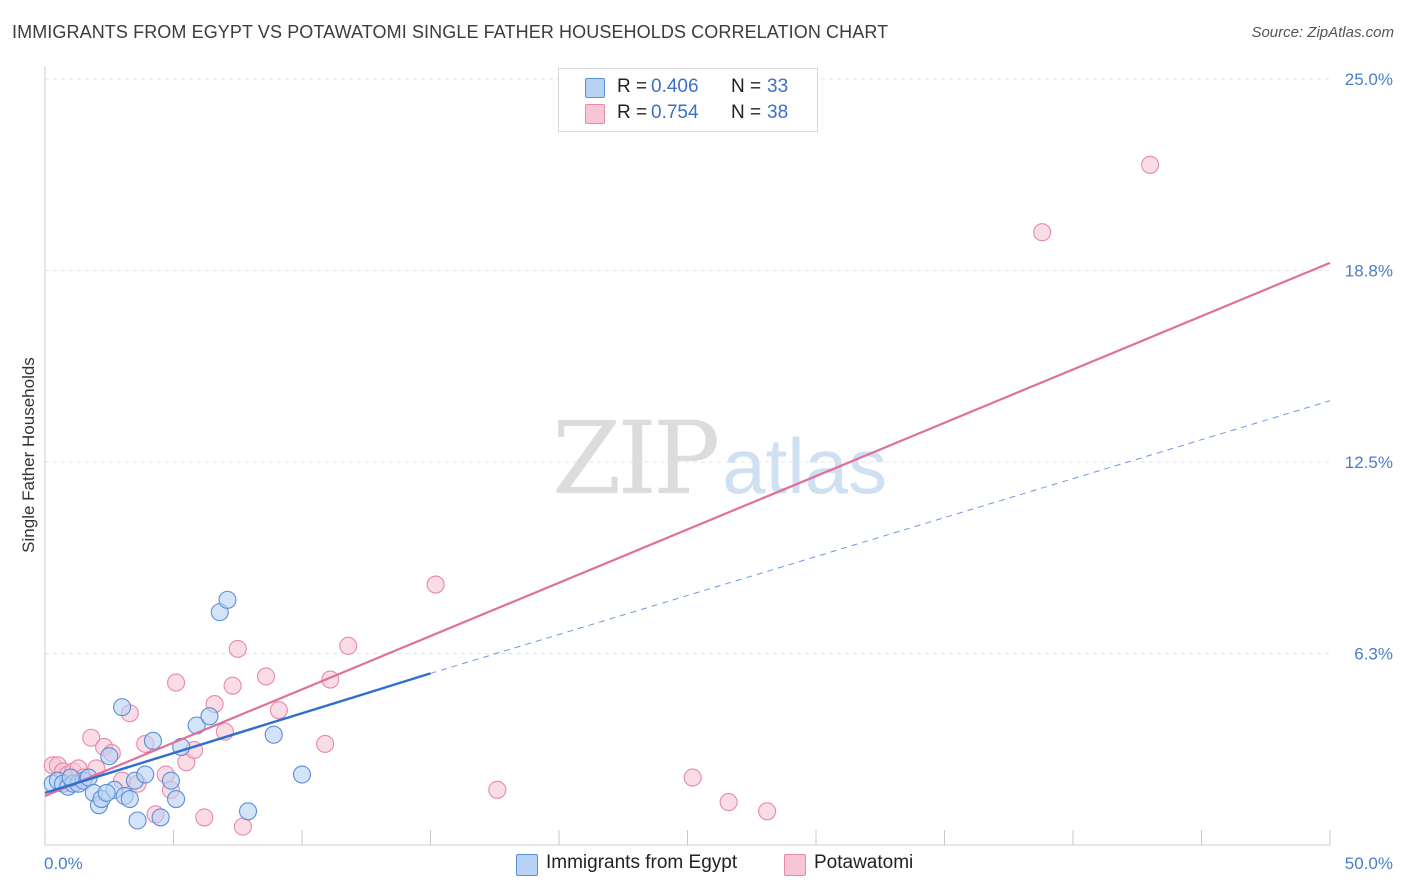 The width and height of the screenshot is (1406, 892). I want to click on egypt-r-label: R =, so click(632, 86).